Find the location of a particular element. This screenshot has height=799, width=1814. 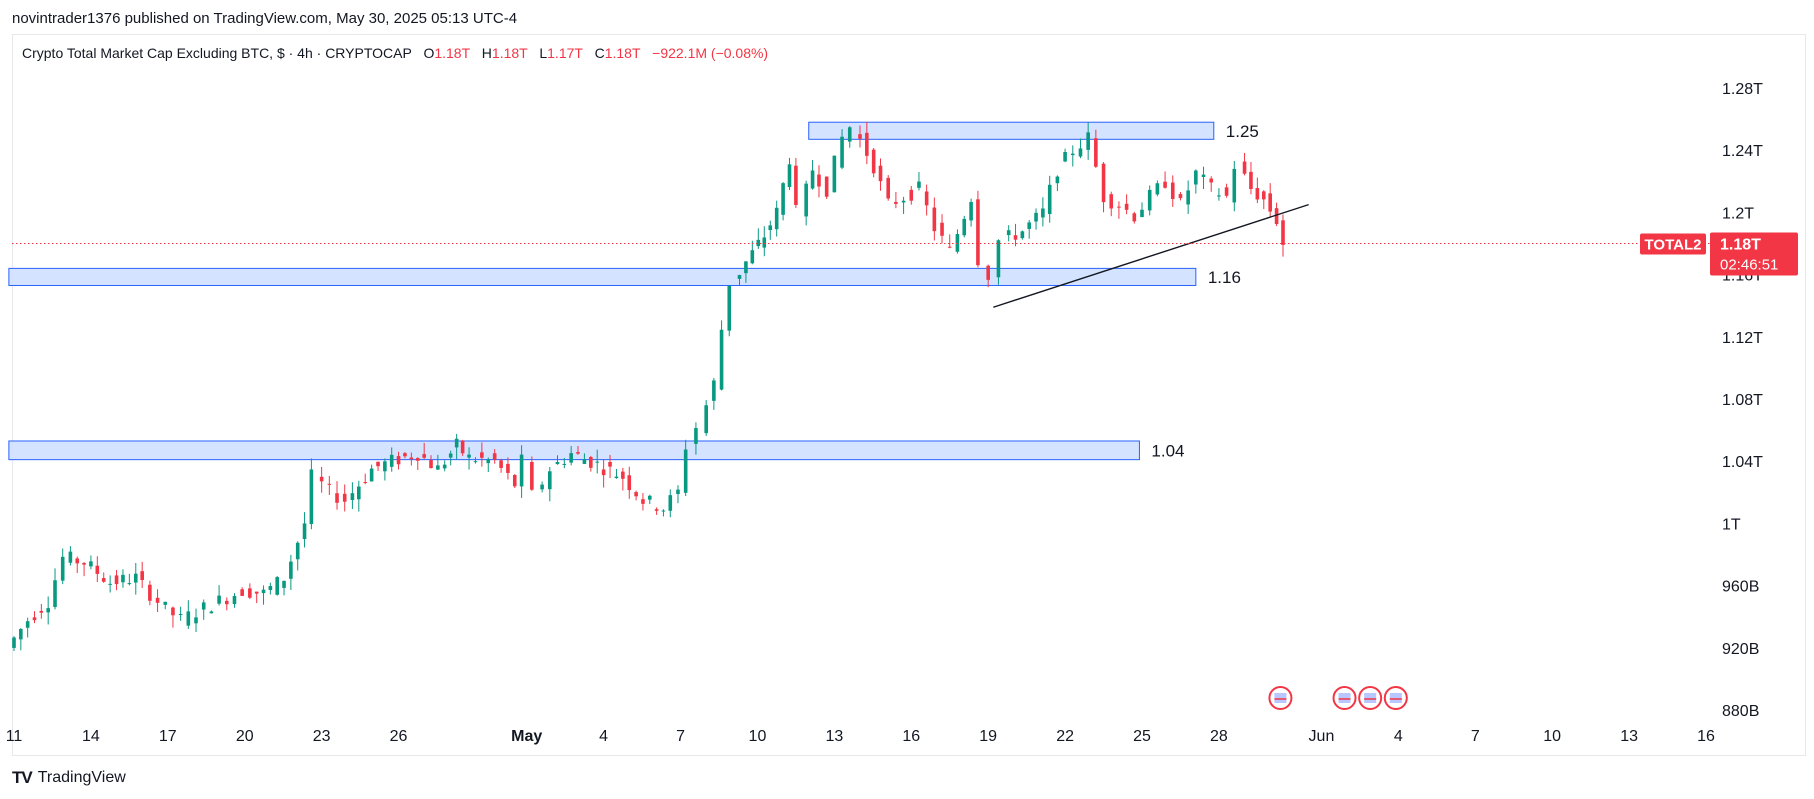

tradingview-logo: TV TradingView is located at coordinates (69, 777).